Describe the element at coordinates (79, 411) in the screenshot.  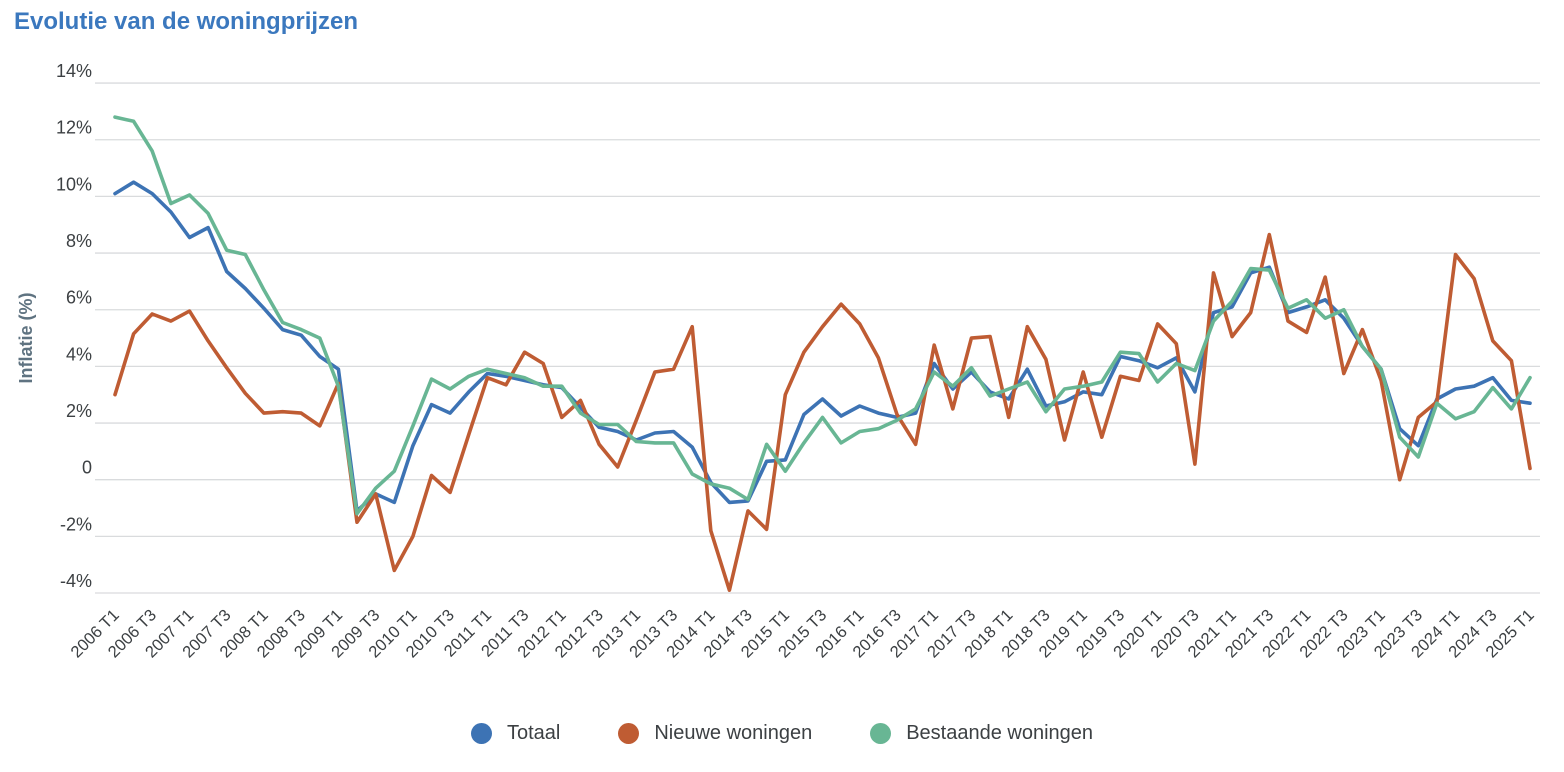
I see `svg-text: 2%` at that location.